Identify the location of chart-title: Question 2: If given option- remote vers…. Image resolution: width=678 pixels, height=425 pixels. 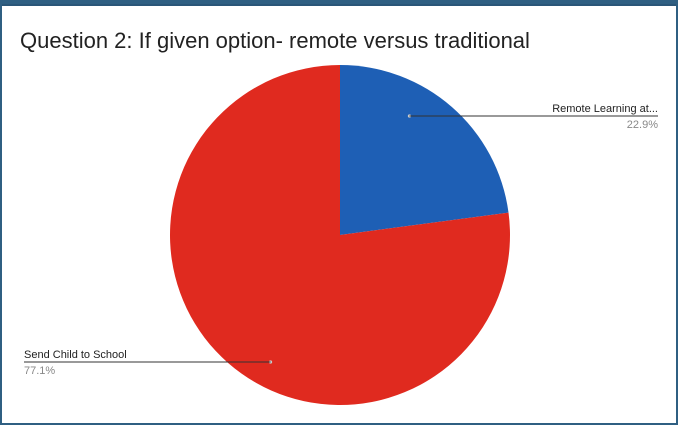
(275, 40).